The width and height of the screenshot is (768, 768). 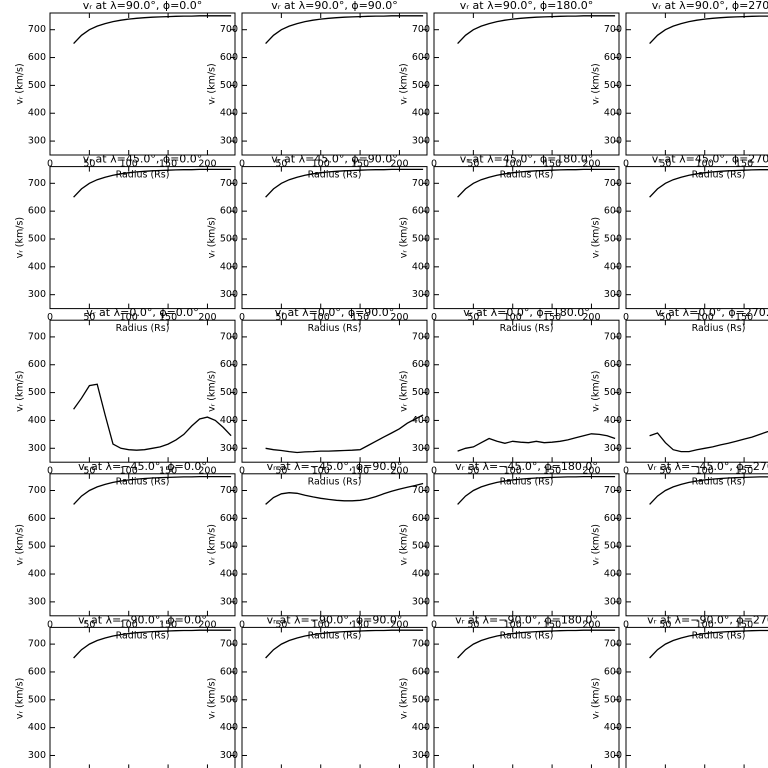 What do you see at coordinates (526, 619) in the screenshot?
I see `chart-title: vᵣ at λ=−90.0°, ϕ=180.0°` at bounding box center [526, 619].